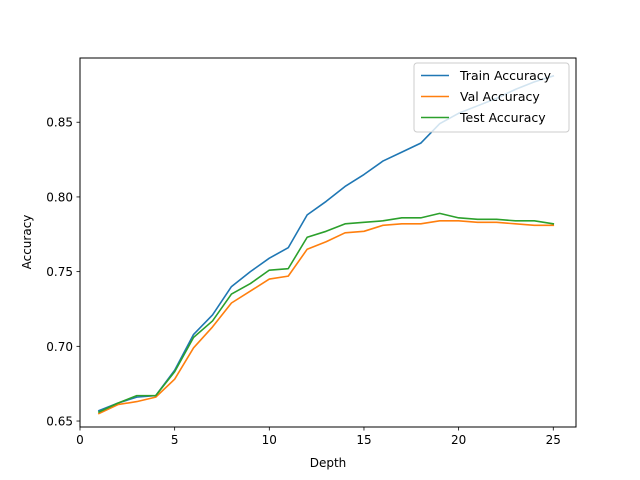 Image resolution: width=640 pixels, height=480 pixels. I want to click on y-axis: 0.65 0.70 0.75 0.80 0.85, so click(63, 272).